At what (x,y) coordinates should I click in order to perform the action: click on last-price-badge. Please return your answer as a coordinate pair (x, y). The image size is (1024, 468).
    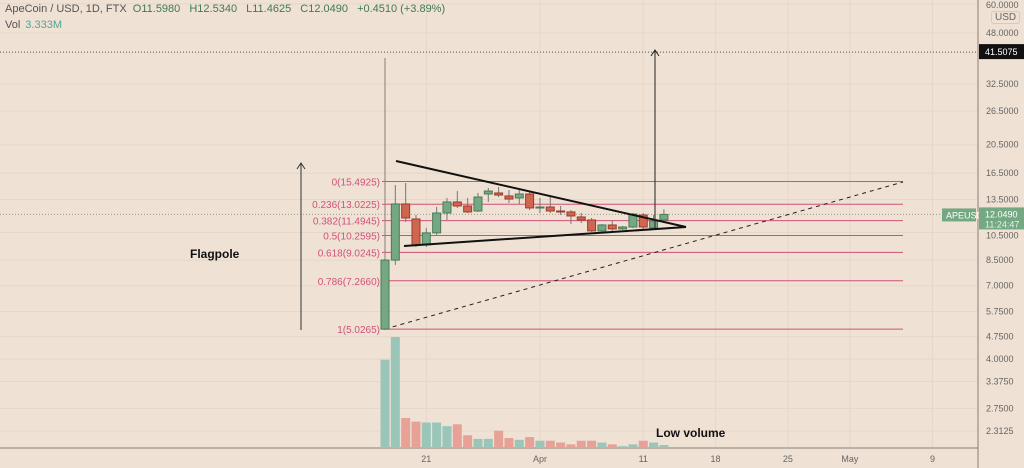
    Looking at the image, I should click on (1001, 218).